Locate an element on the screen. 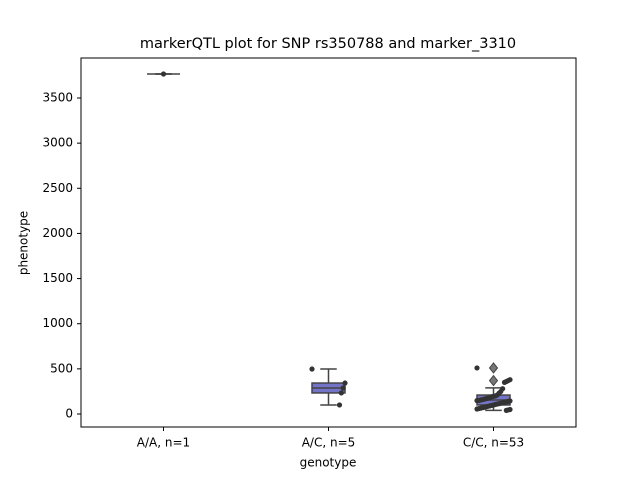  x-tick-label: A/C, n=5 is located at coordinates (329, 443).